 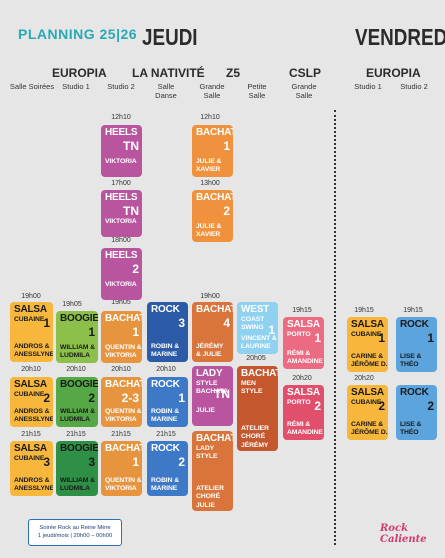 What do you see at coordinates (393, 73) in the screenshot?
I see `venue-europia-vendredi: EUROPIA` at bounding box center [393, 73].